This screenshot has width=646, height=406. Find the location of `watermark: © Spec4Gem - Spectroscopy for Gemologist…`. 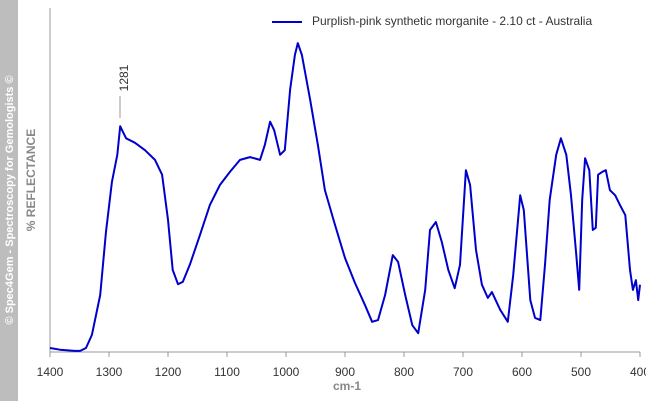

watermark: © Spec4Gem - Spectroscopy for Gemologist… is located at coordinates (10, 199).